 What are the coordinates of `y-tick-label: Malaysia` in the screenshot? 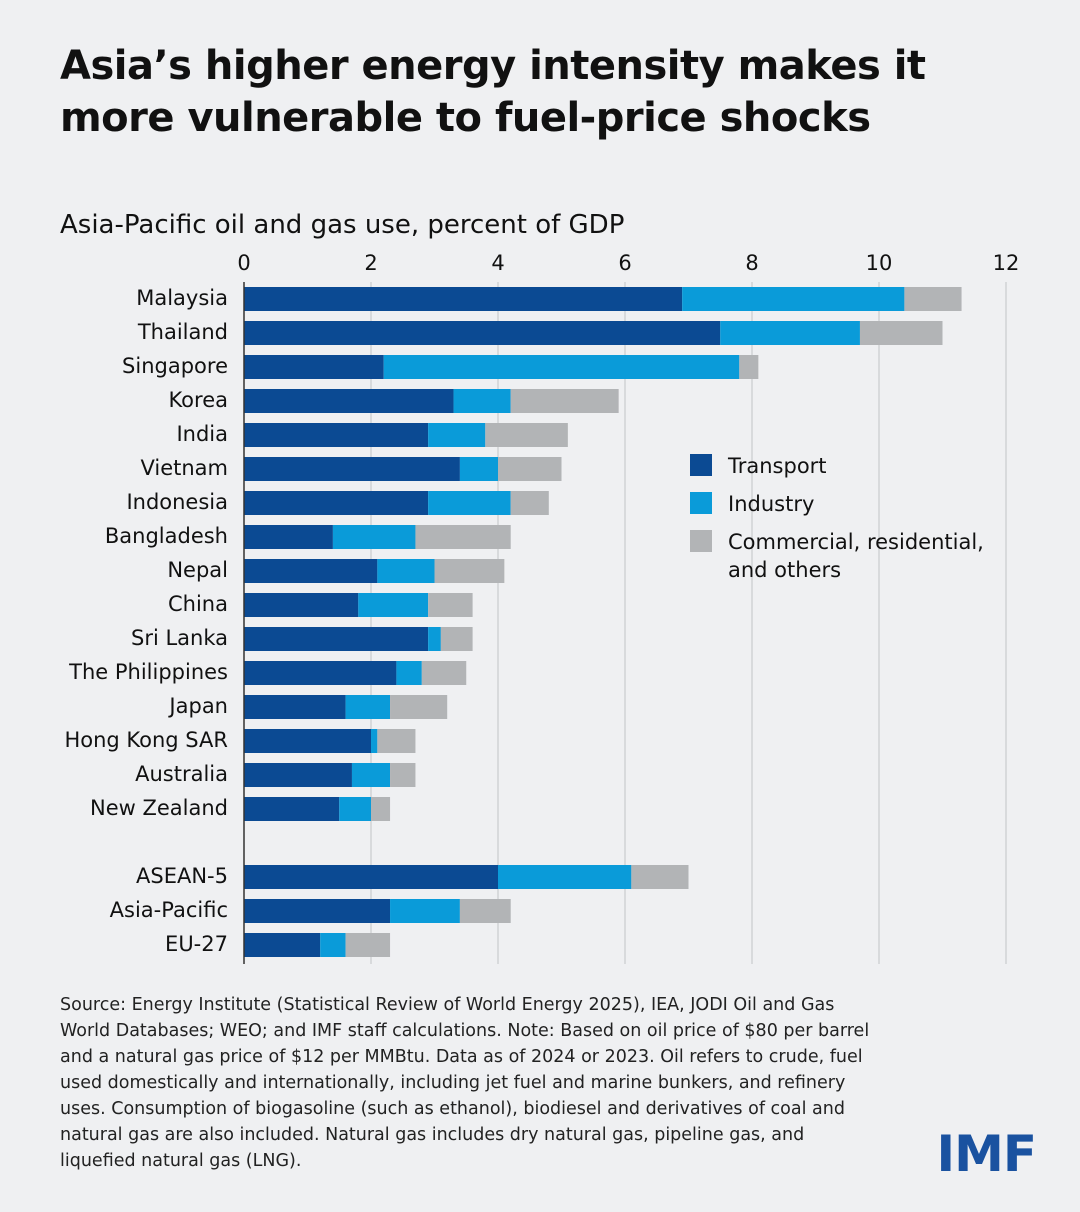 It's located at (182, 298).